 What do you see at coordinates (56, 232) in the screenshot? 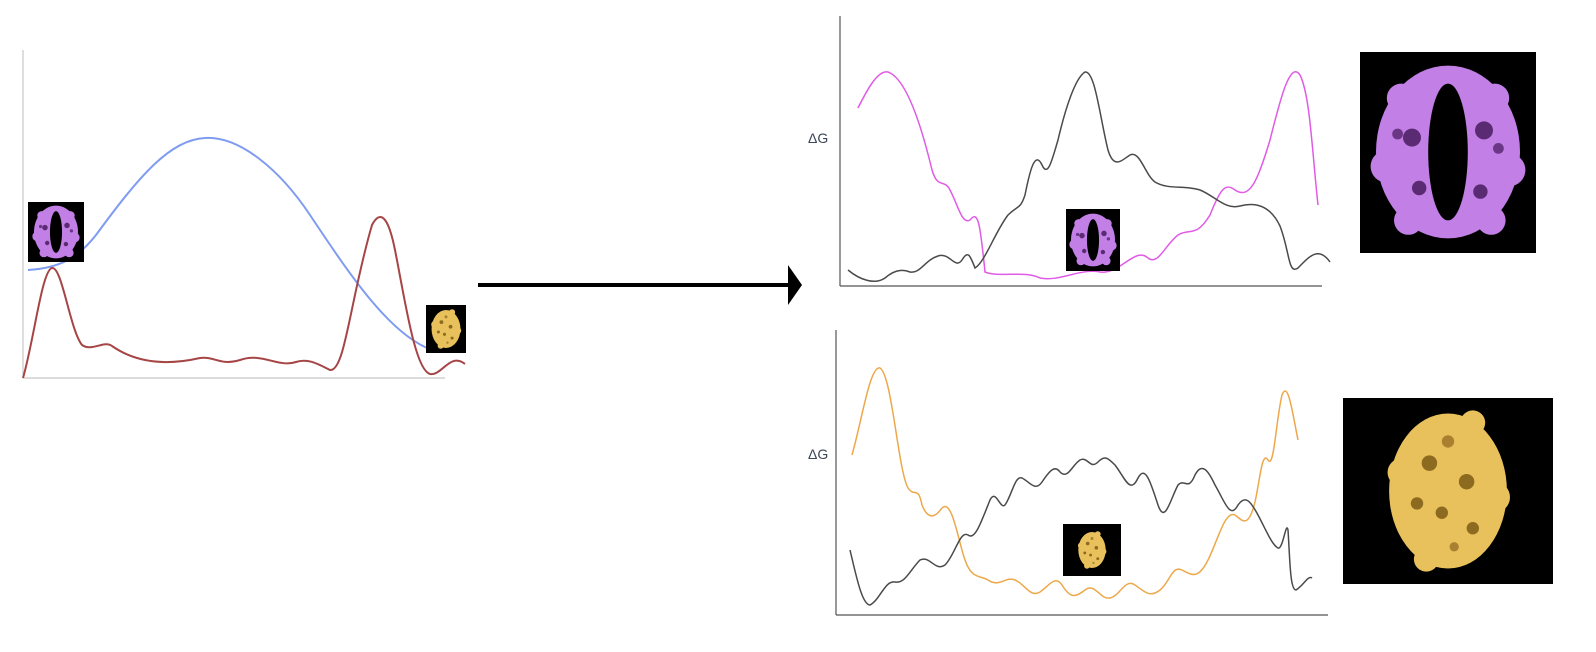
I see `left-purple-thumbnail` at bounding box center [56, 232].